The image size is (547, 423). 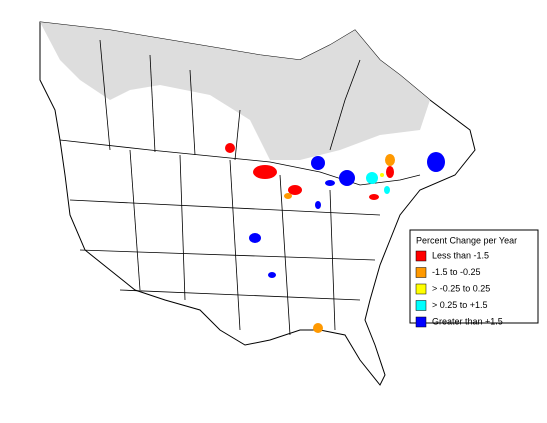 What do you see at coordinates (460, 255) in the screenshot?
I see `legend-label: Less than -1.5` at bounding box center [460, 255].